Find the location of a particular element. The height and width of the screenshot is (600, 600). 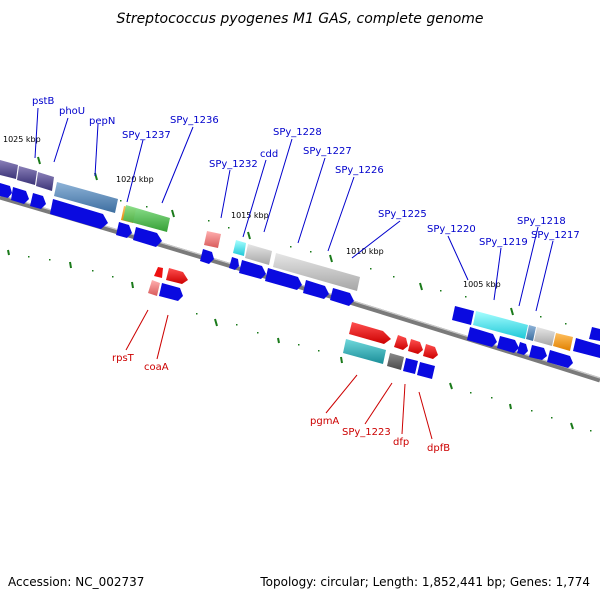

gene-label-SPy_1226: SPy_1226 is located at coordinates (359, 170).